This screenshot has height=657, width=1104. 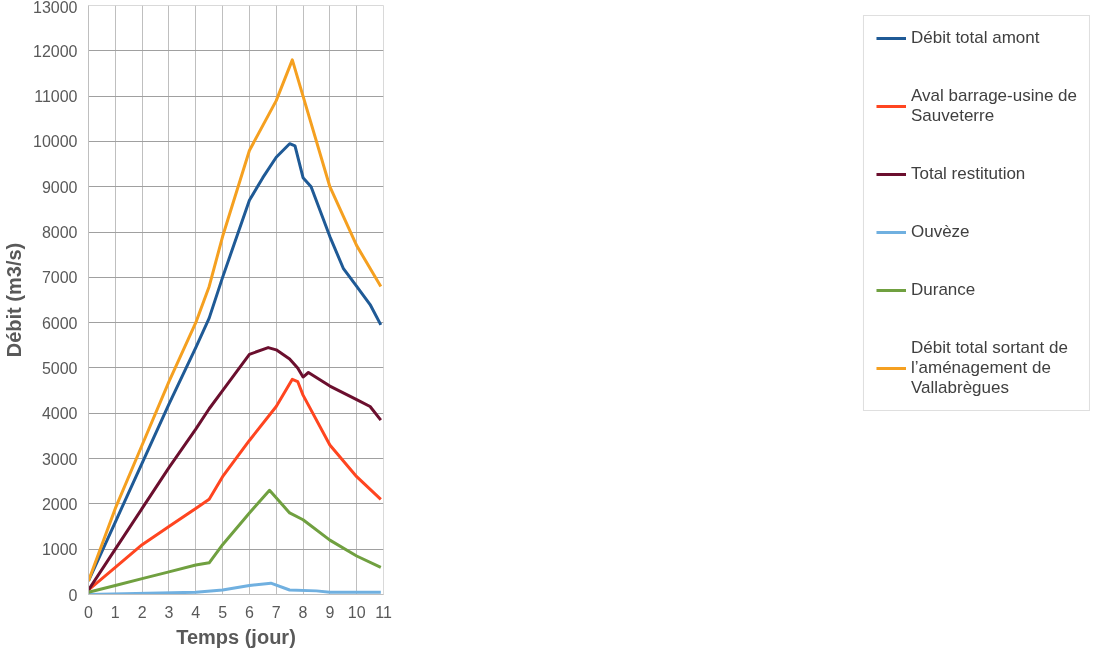 What do you see at coordinates (55, 8) in the screenshot?
I see `y-tick-label: 13000` at bounding box center [55, 8].